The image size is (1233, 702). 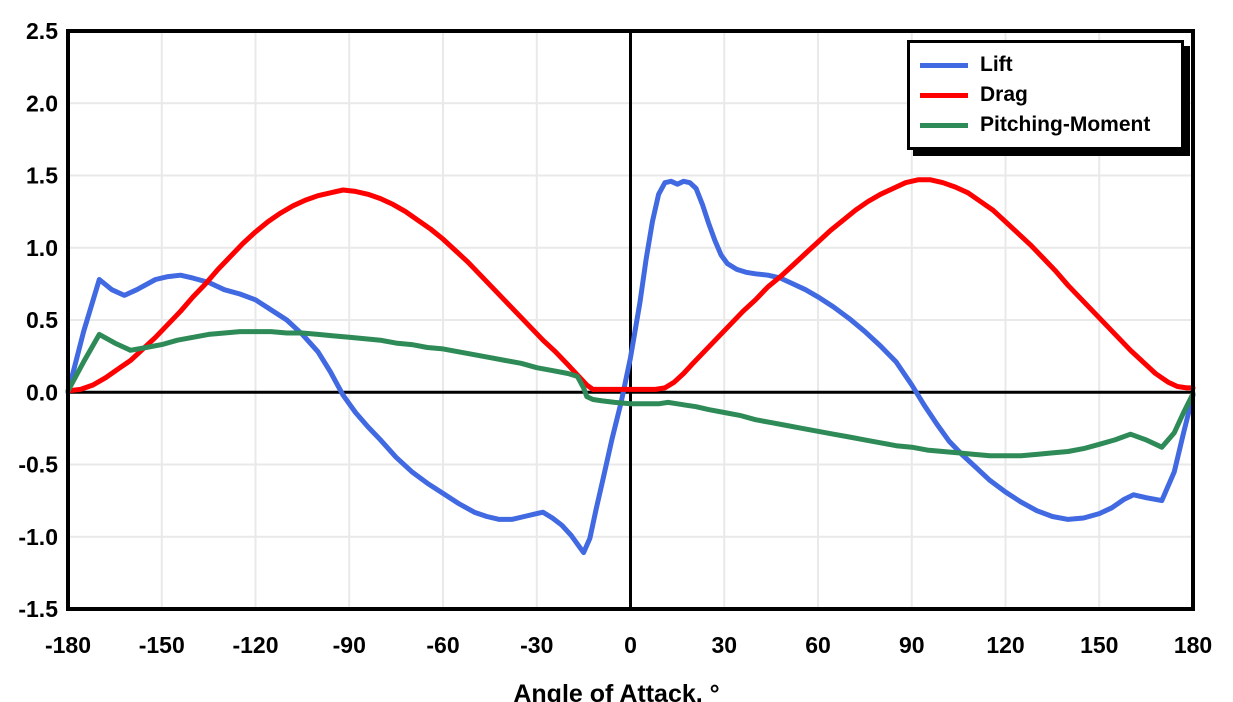 What do you see at coordinates (1004, 94) in the screenshot?
I see `legend-label-drag: Drag` at bounding box center [1004, 94].